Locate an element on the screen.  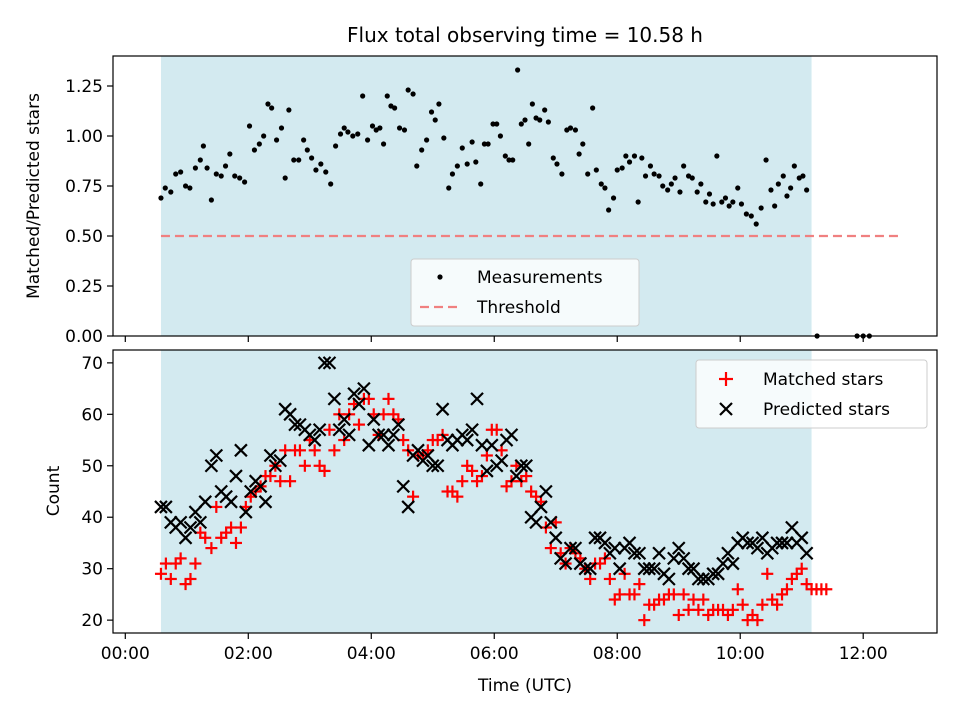
legend-measurements-marker is located at coordinates (440, 277).